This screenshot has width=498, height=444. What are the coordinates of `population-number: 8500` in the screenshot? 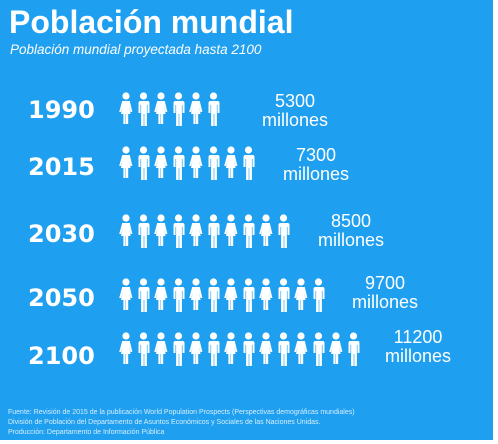 It's located at (351, 221).